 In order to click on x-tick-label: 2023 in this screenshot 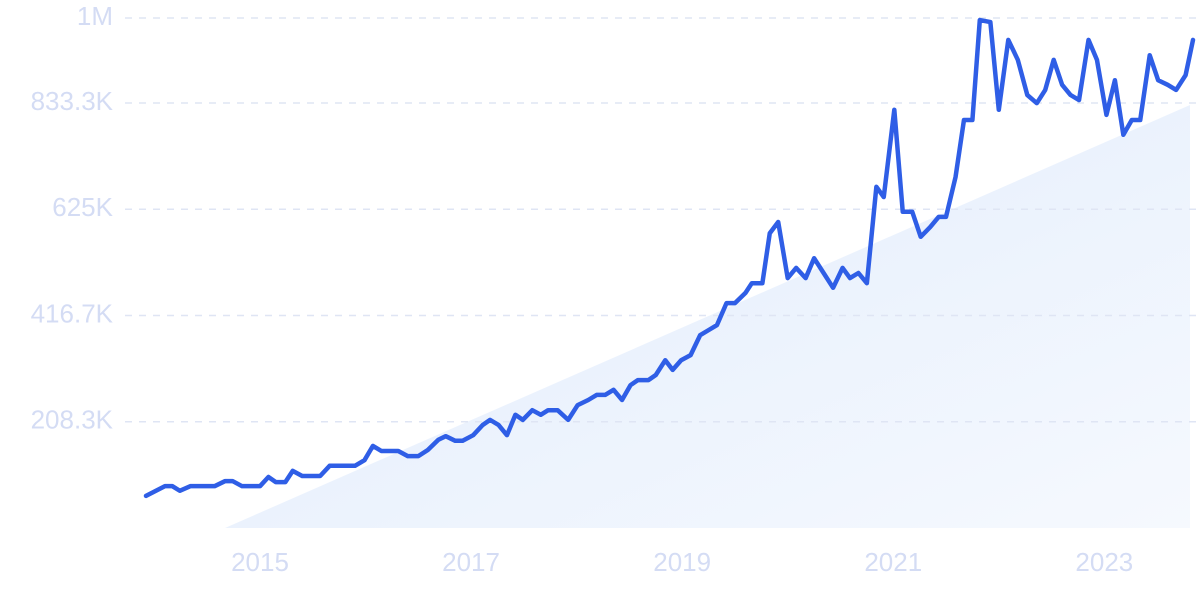, I will do `click(1104, 562)`.